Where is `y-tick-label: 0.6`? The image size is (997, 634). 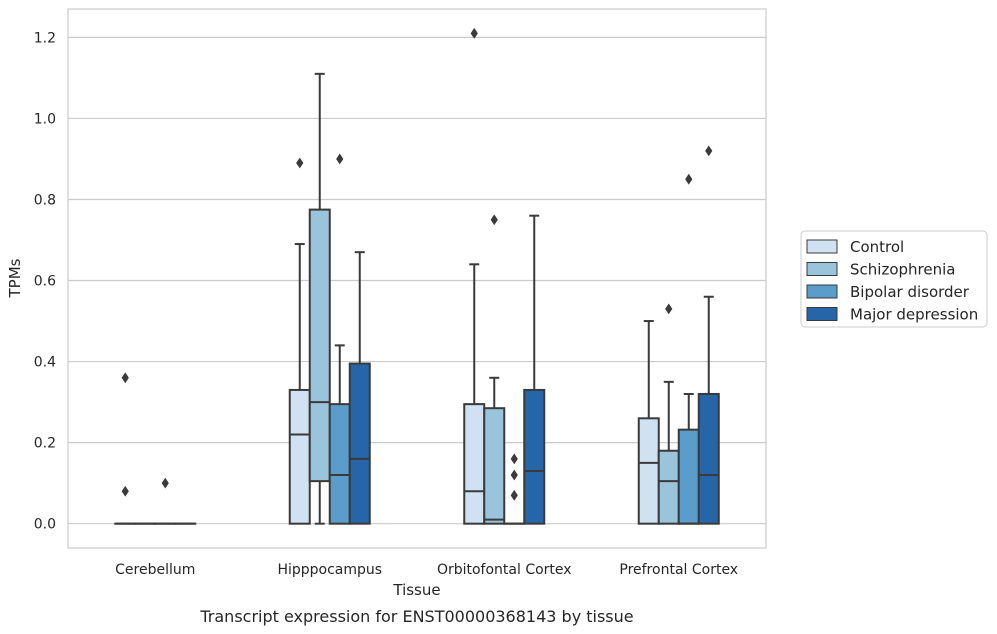
y-tick-label: 0.6 is located at coordinates (45, 282).